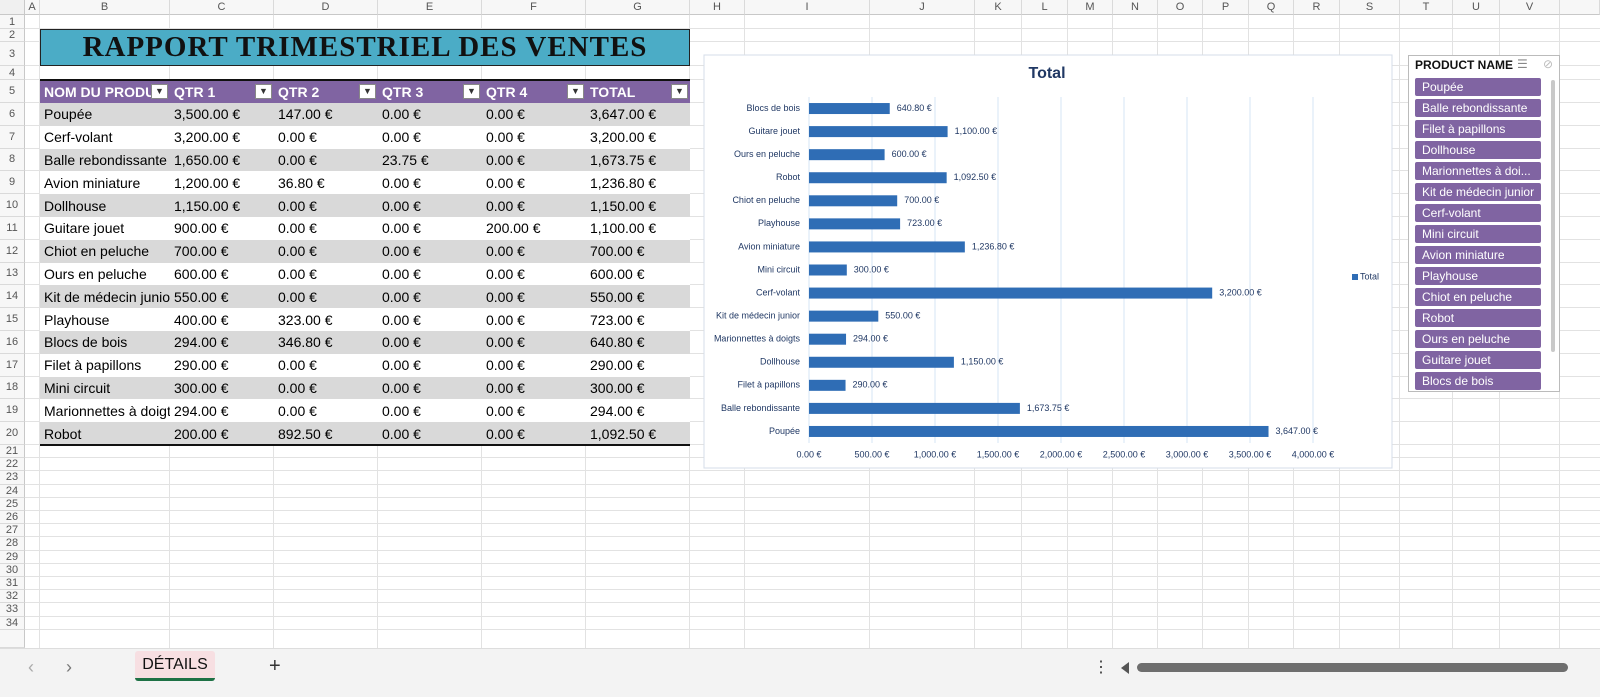 This screenshot has height=697, width=1600. Describe the element at coordinates (1426, 7) in the screenshot. I see `column-header: T` at that location.